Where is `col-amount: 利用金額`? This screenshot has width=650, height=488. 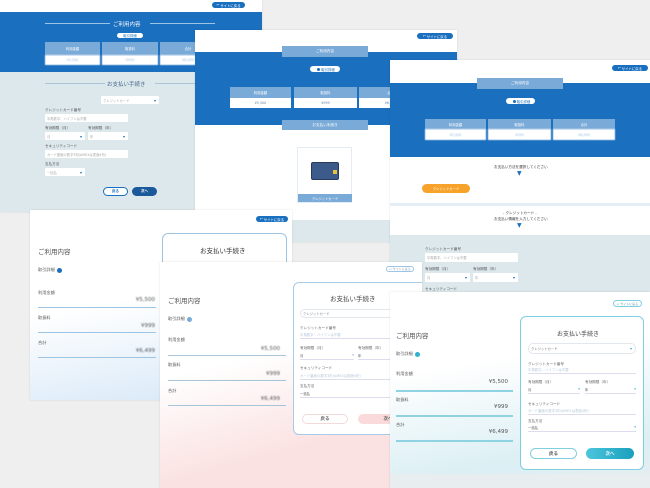
col-amount: 利用金額 is located at coordinates (72, 48).